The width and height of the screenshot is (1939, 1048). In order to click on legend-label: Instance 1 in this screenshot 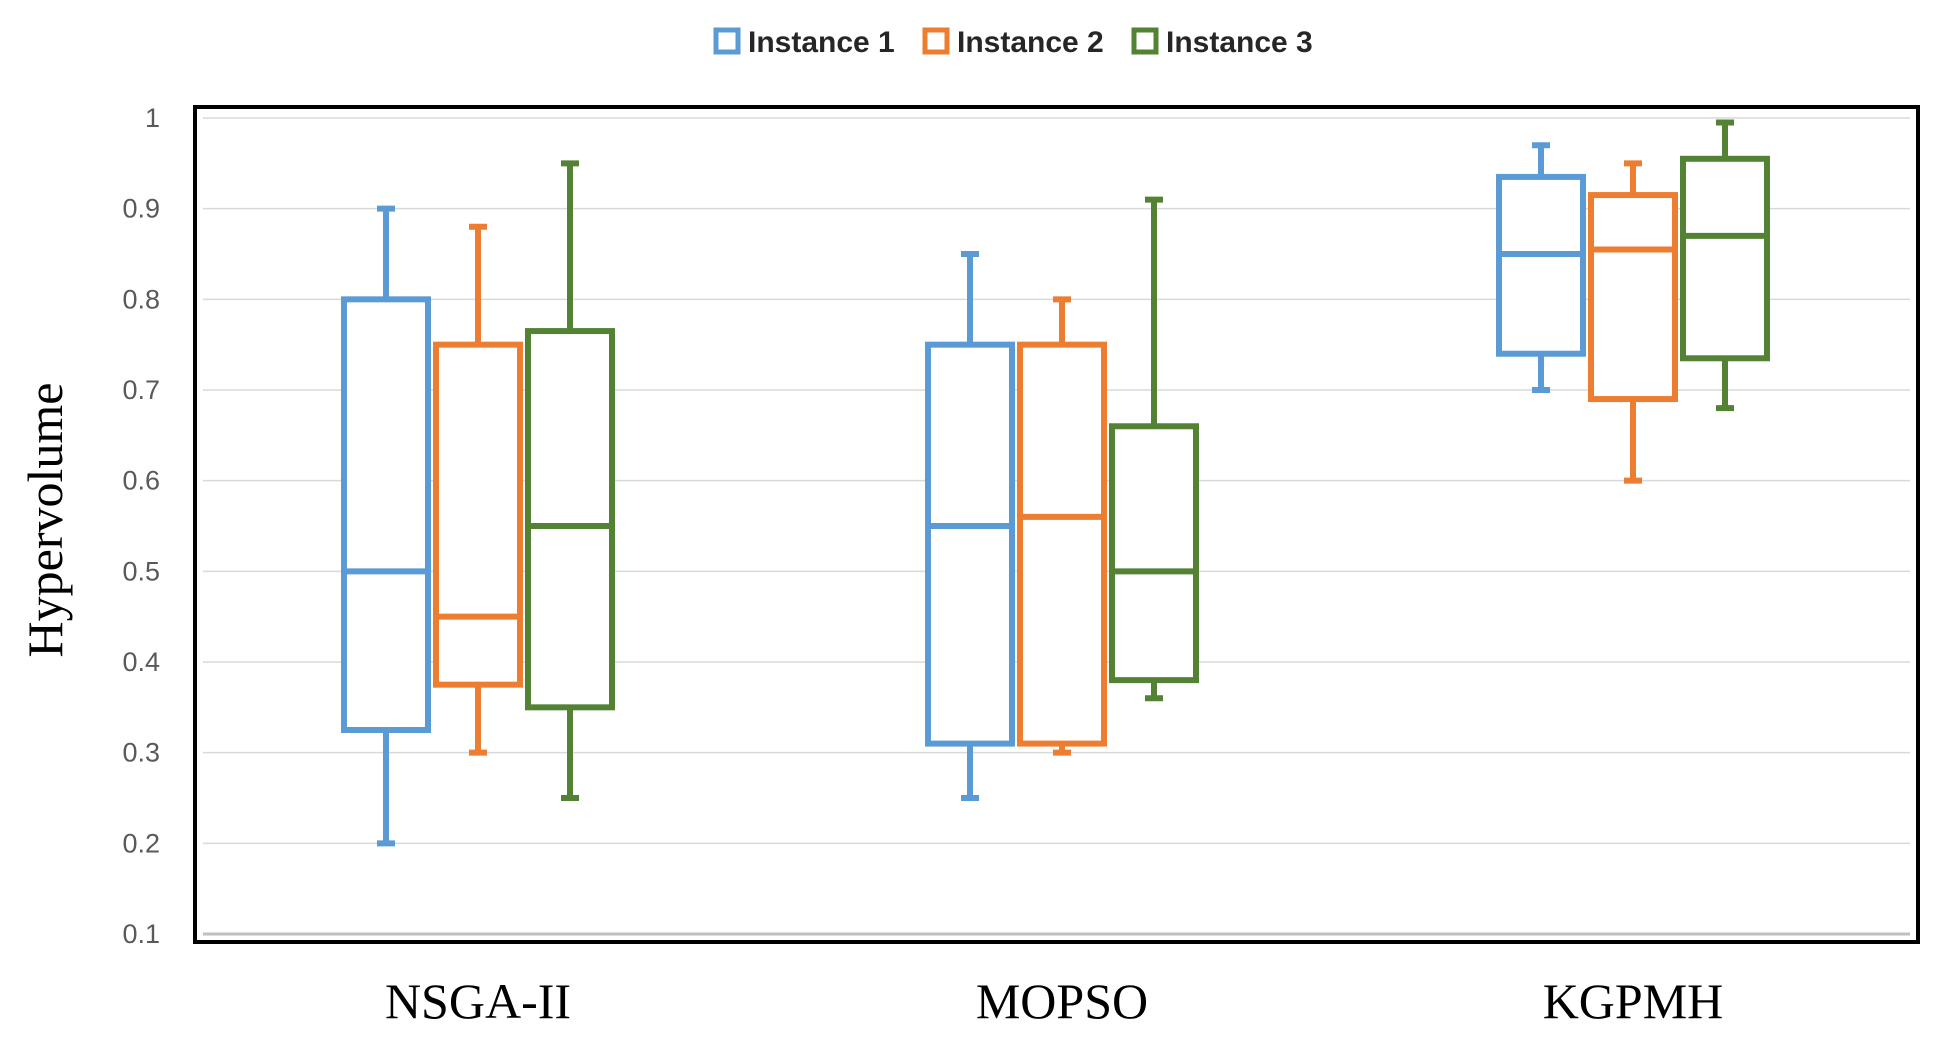, I will do `click(821, 42)`.